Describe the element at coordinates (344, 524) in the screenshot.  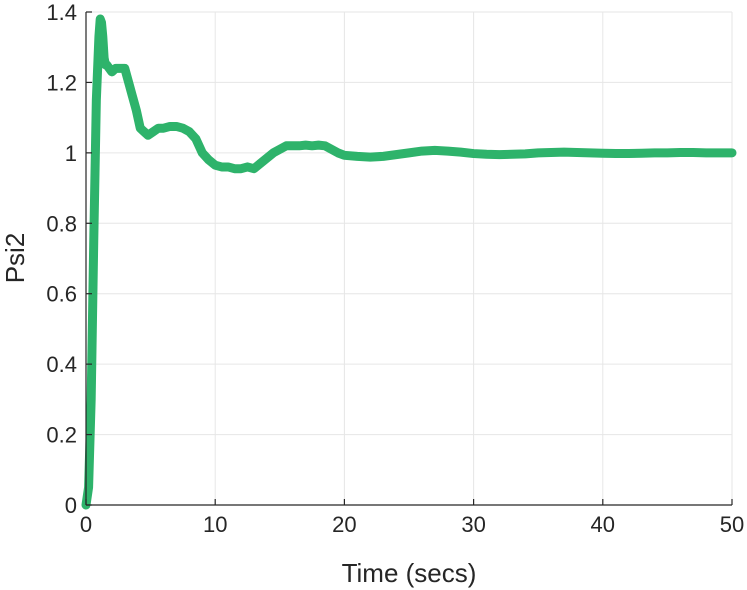
I see `x-tick-label: 20` at that location.